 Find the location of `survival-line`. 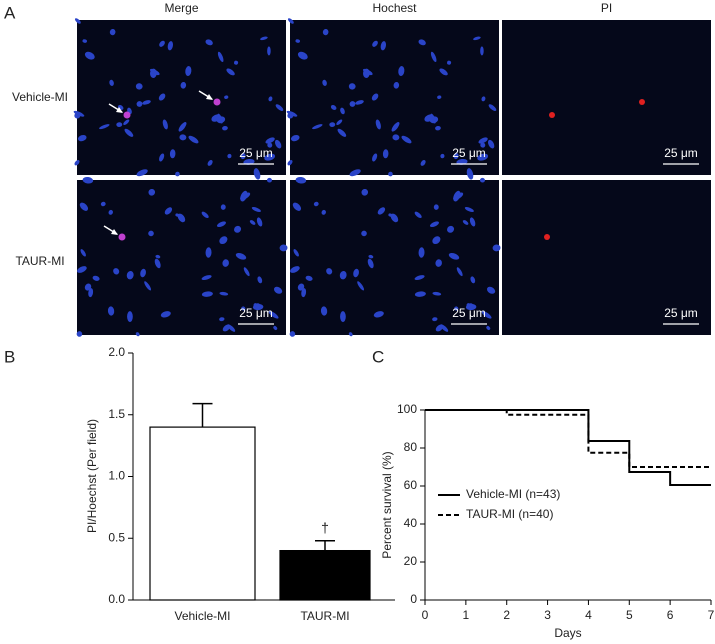

survival-line is located at coordinates (568, 448).